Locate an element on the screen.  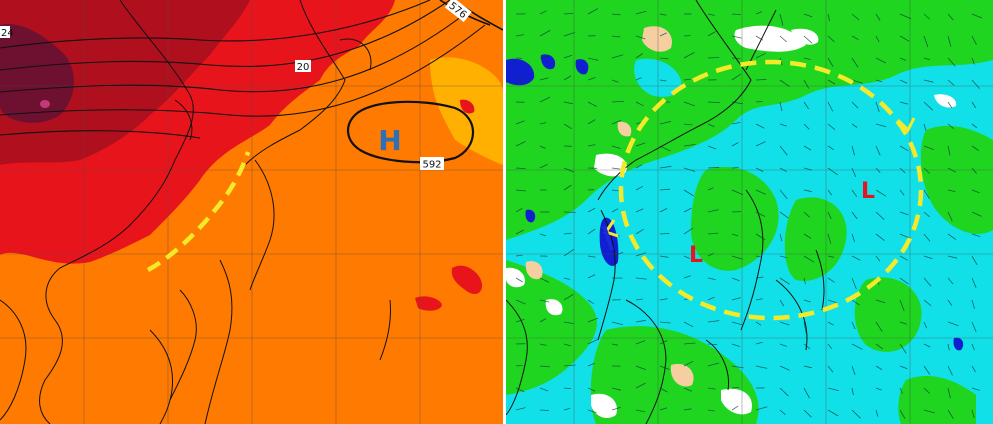
maroon-core-region is located at coordinates (37, 73).